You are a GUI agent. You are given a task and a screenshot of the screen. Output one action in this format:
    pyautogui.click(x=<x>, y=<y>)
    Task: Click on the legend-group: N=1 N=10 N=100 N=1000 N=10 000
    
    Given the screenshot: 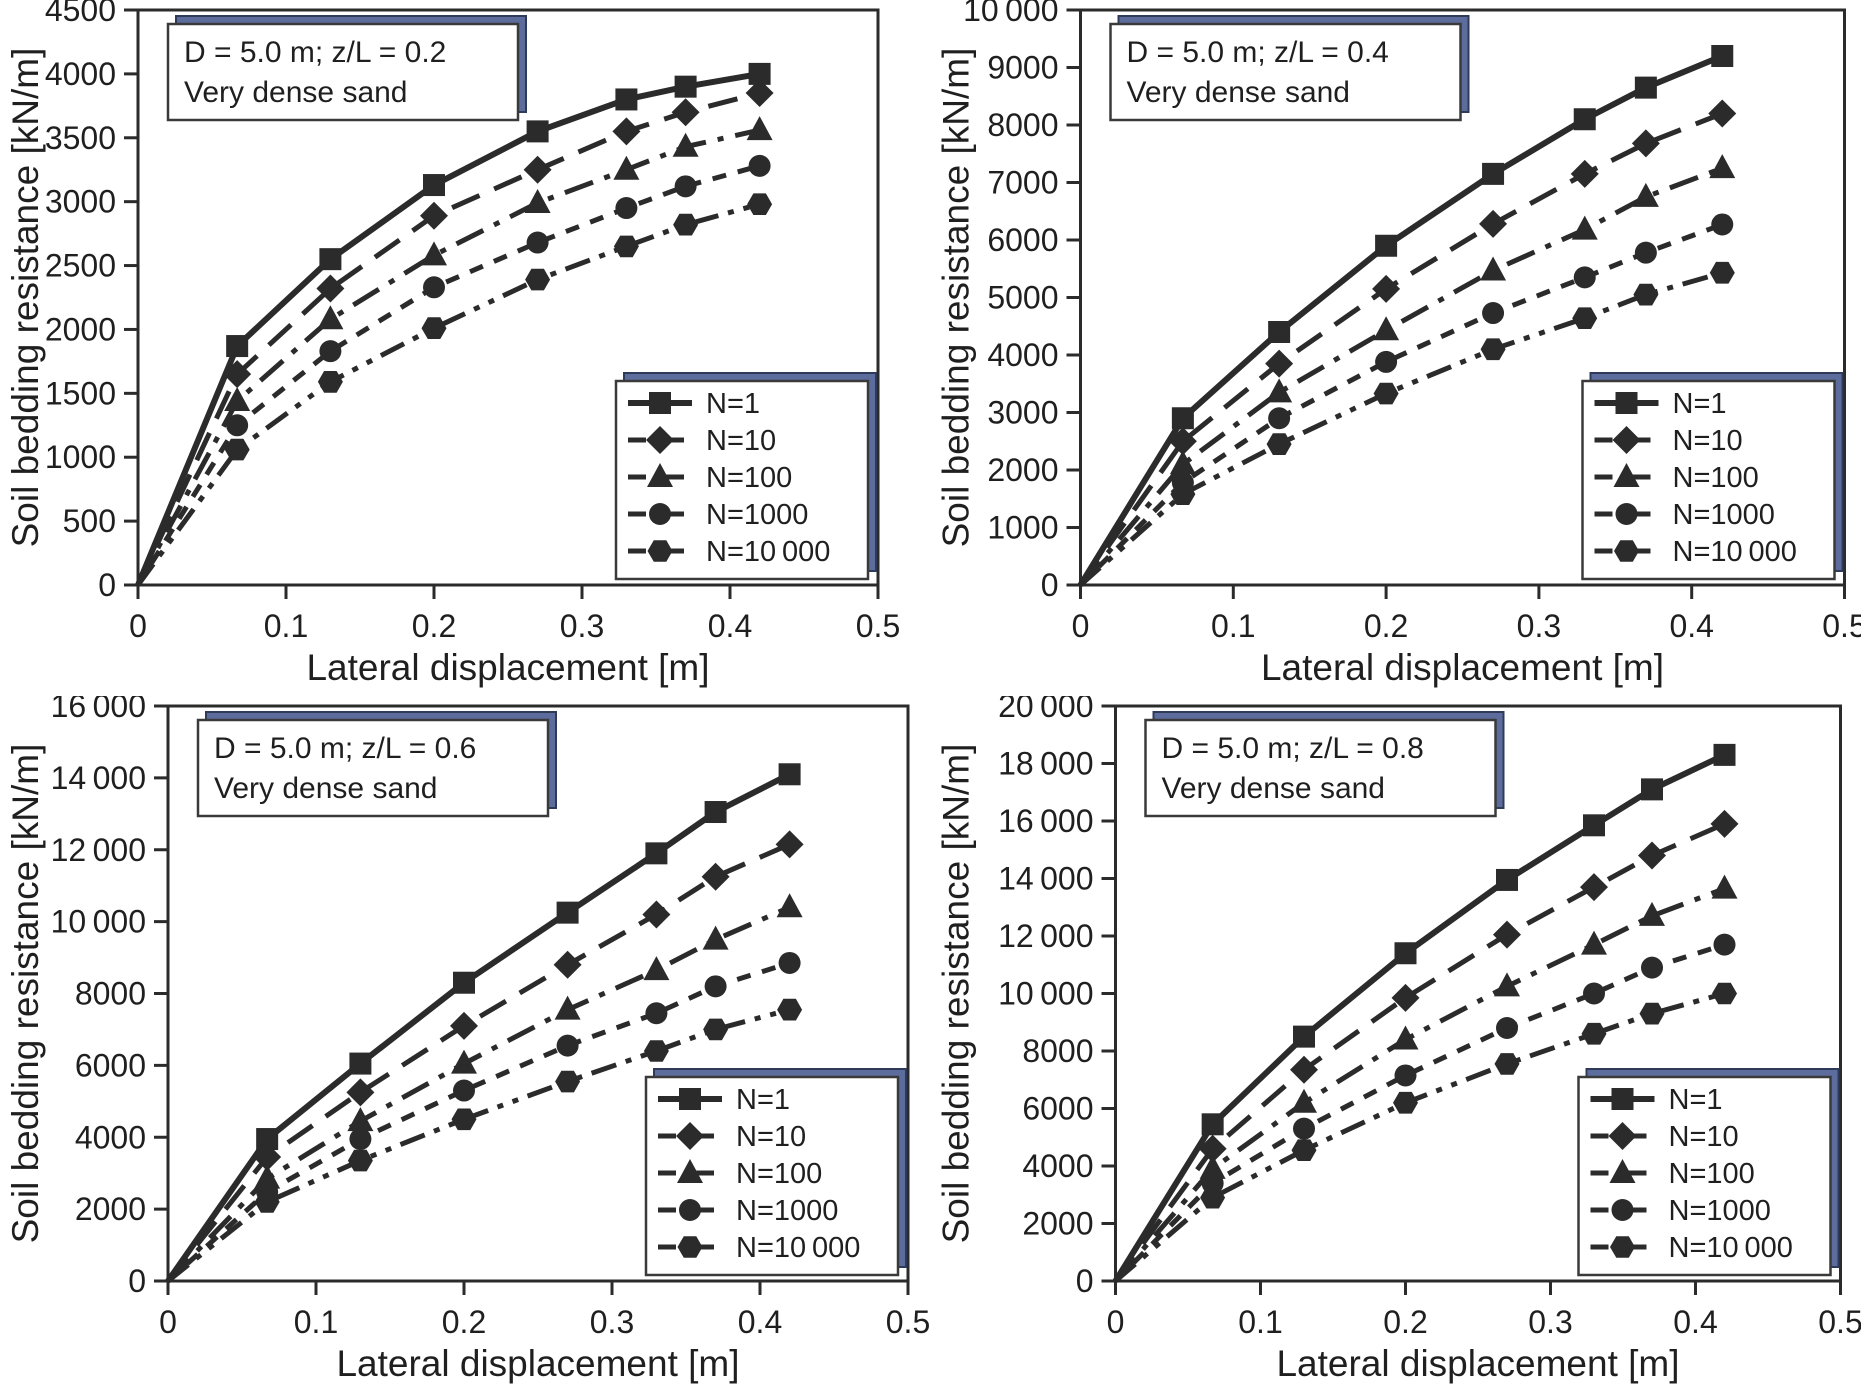 What is the action you would take?
    pyautogui.click(x=1712, y=476)
    